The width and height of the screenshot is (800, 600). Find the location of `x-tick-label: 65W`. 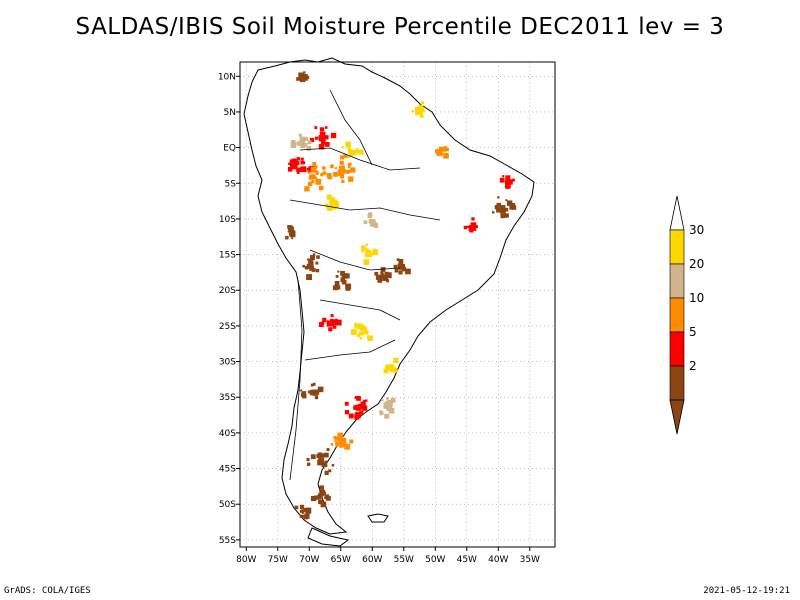

x-tick-label: 65W is located at coordinates (341, 560).